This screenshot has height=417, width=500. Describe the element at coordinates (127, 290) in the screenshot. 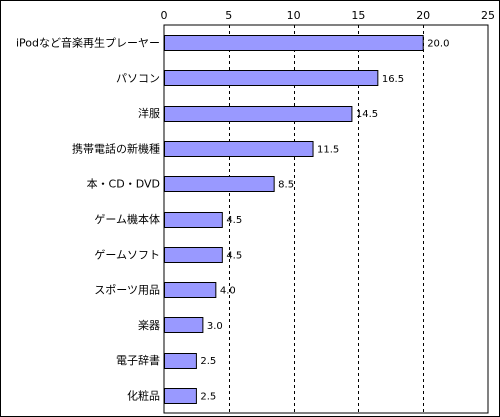

I see `category-label: スポーツ用品` at that location.